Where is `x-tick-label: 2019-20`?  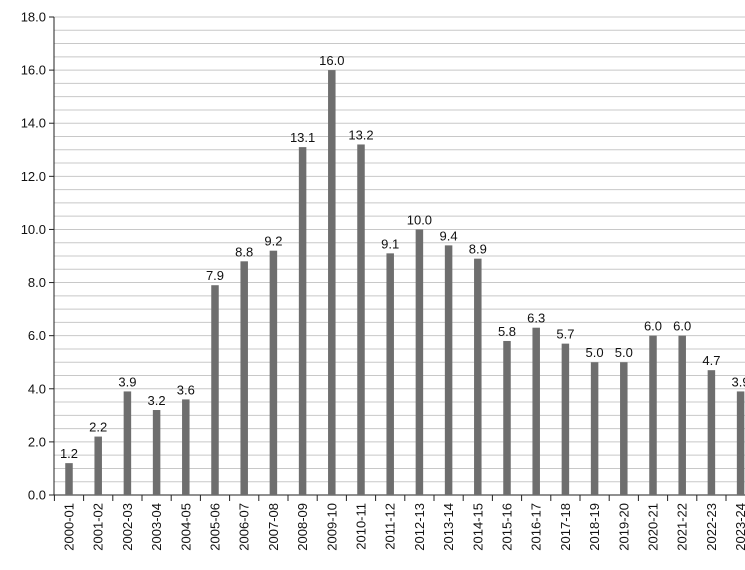 x-tick-label: 2019-20 is located at coordinates (623, 527).